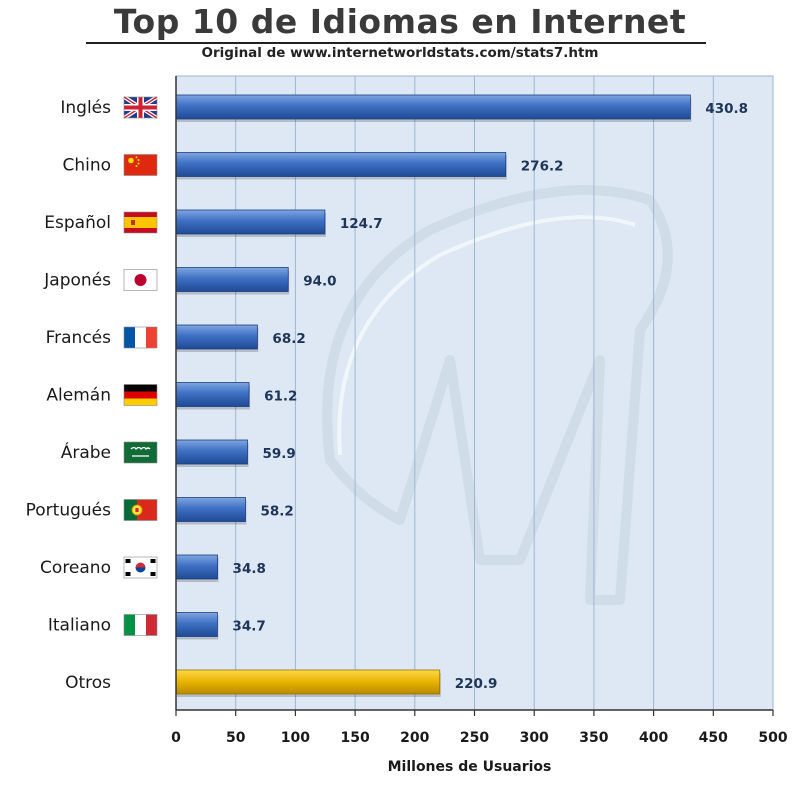  I want to click on category-label: Otros, so click(88, 683).